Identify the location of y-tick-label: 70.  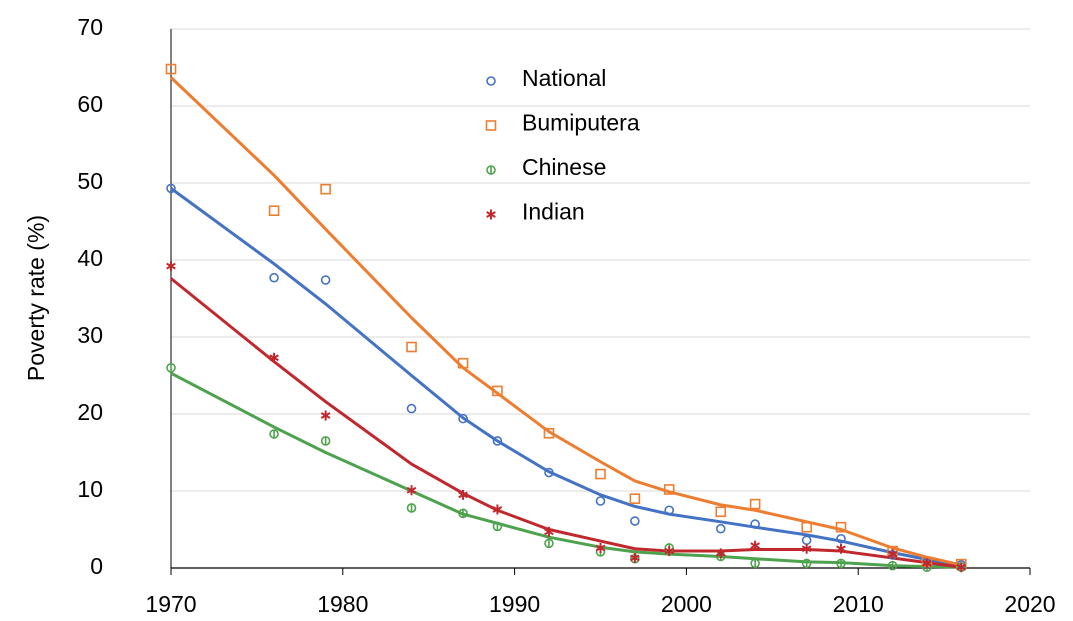
(90, 27).